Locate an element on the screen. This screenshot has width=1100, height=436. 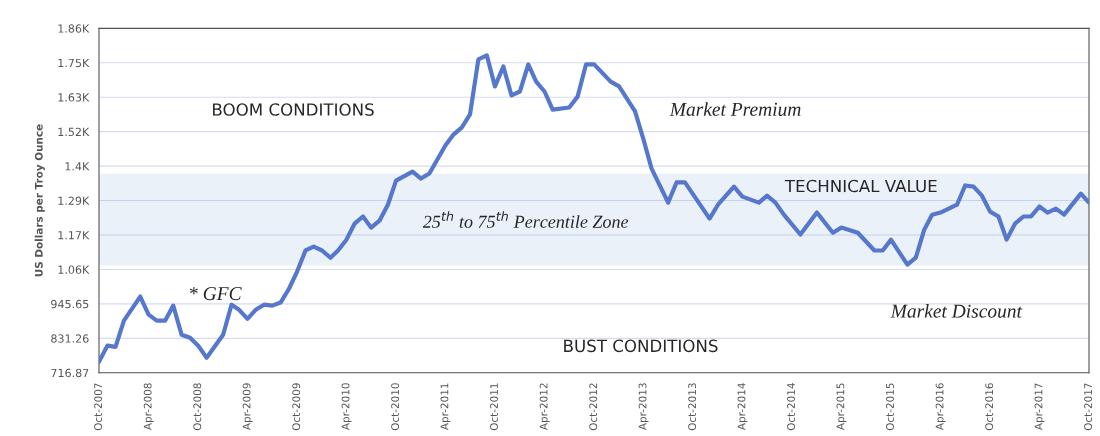
x-tick-label: Apr-2015 is located at coordinates (841, 407).